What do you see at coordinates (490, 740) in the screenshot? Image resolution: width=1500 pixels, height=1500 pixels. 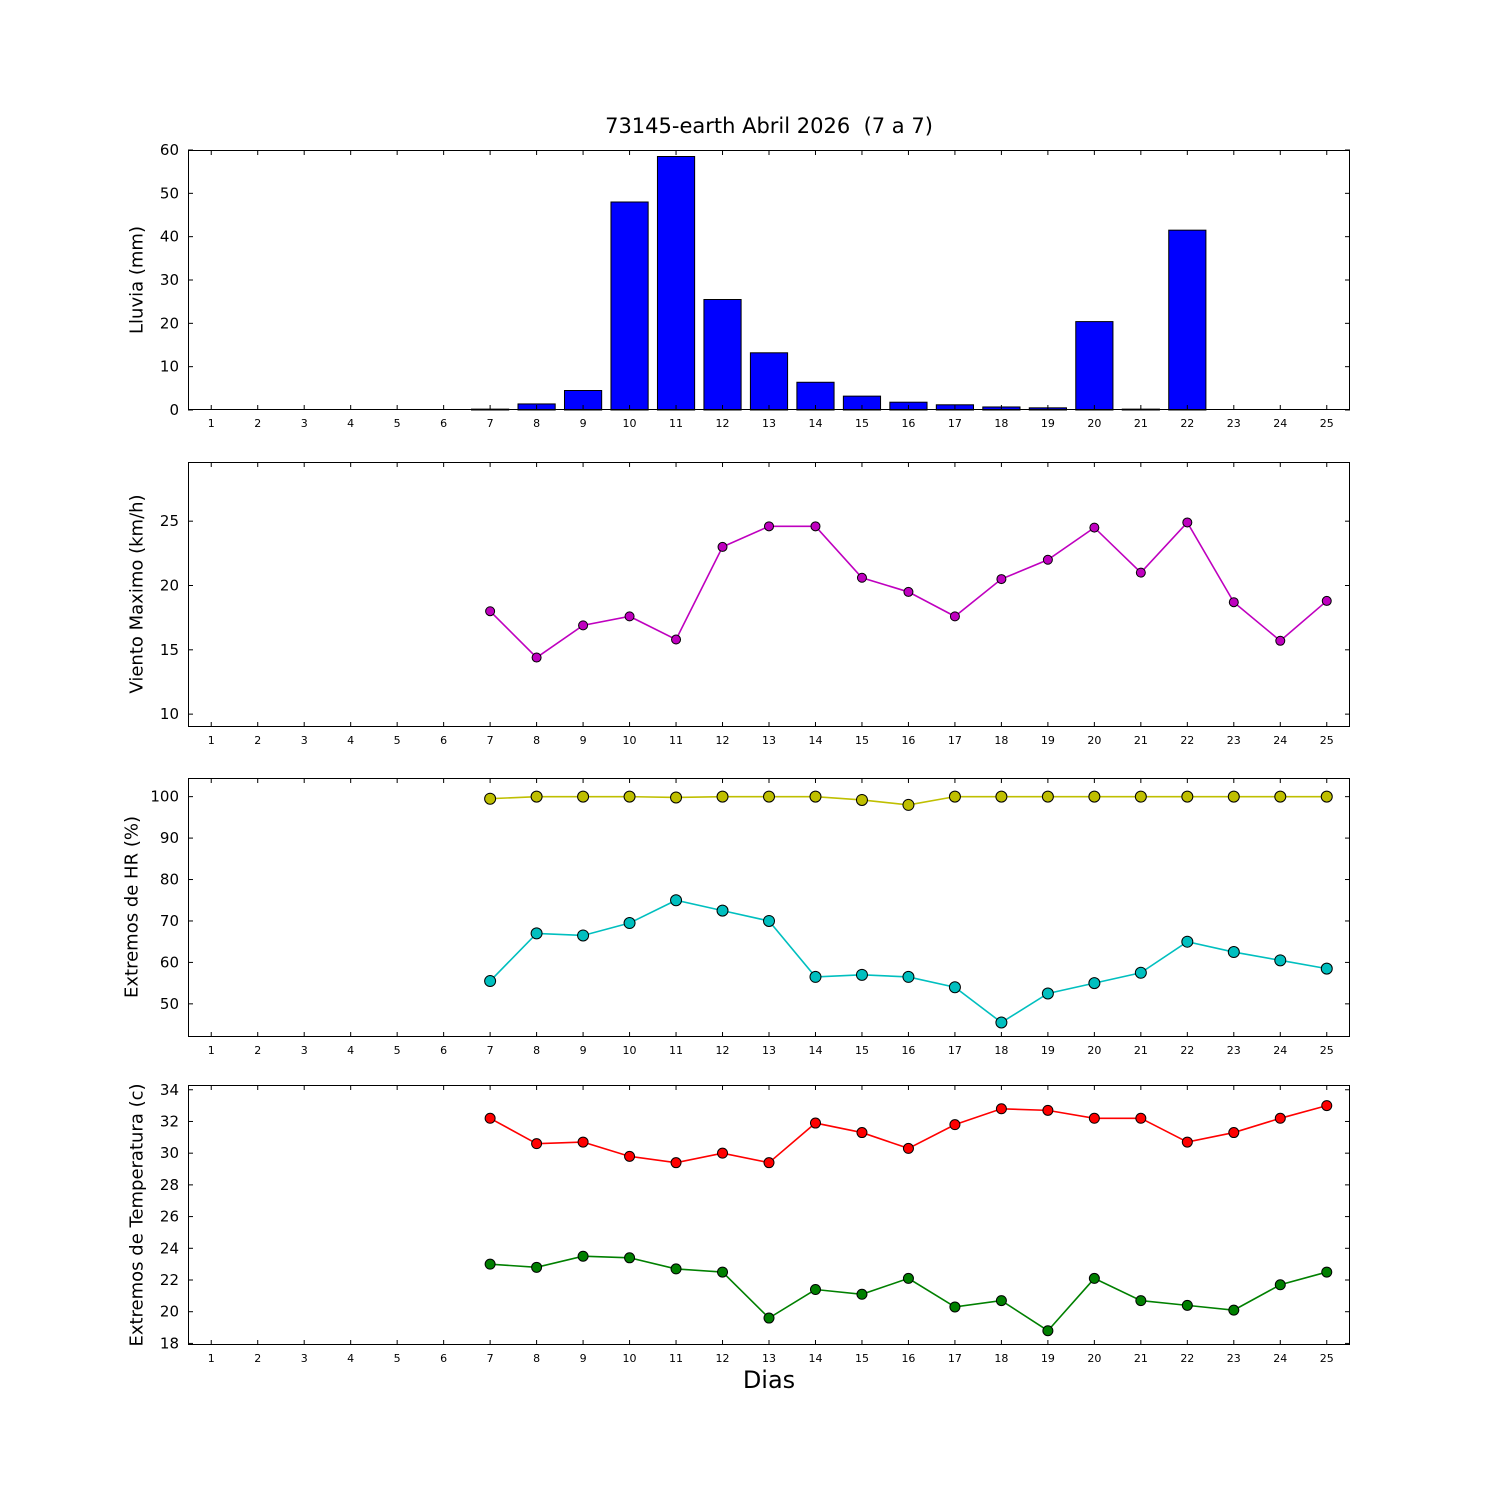 I see `x-tick-label: 7` at bounding box center [490, 740].